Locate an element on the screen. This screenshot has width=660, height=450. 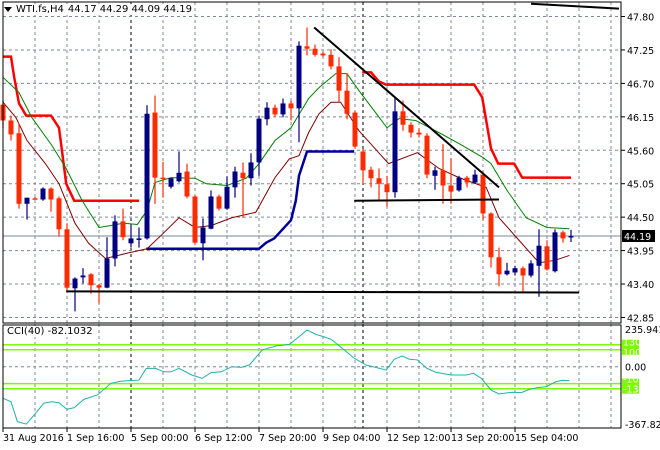
time-axis-label: 1 Sep 16:00 is located at coordinates (95, 438).